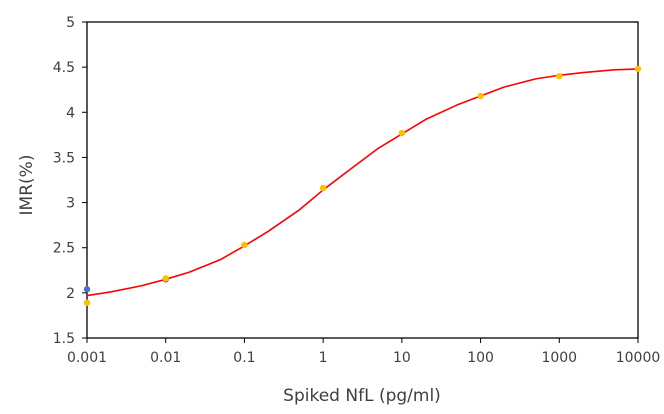 The height and width of the screenshot is (414, 664). What do you see at coordinates (362, 396) in the screenshot?
I see `x-axis-title: Spiked NfL (pg/ml)` at bounding box center [362, 396].